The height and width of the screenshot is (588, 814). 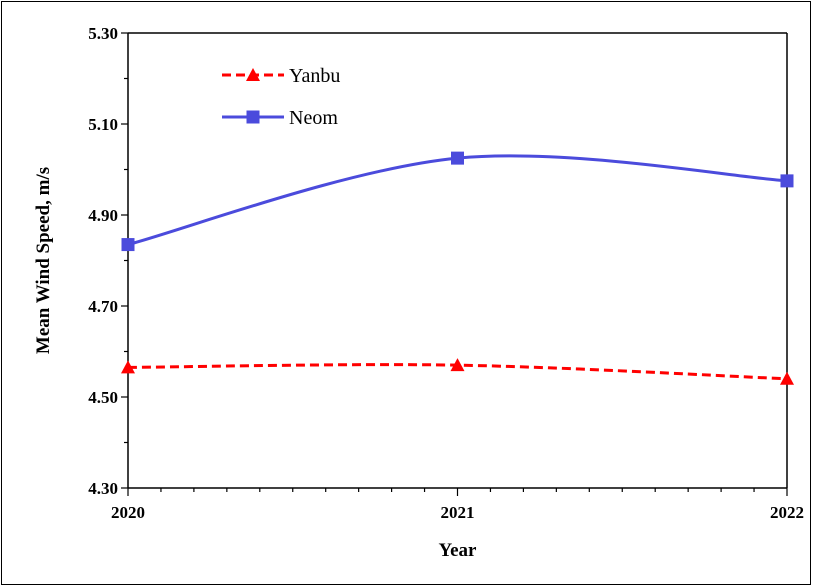 I want to click on x-tick-label: 2022, so click(x=787, y=512).